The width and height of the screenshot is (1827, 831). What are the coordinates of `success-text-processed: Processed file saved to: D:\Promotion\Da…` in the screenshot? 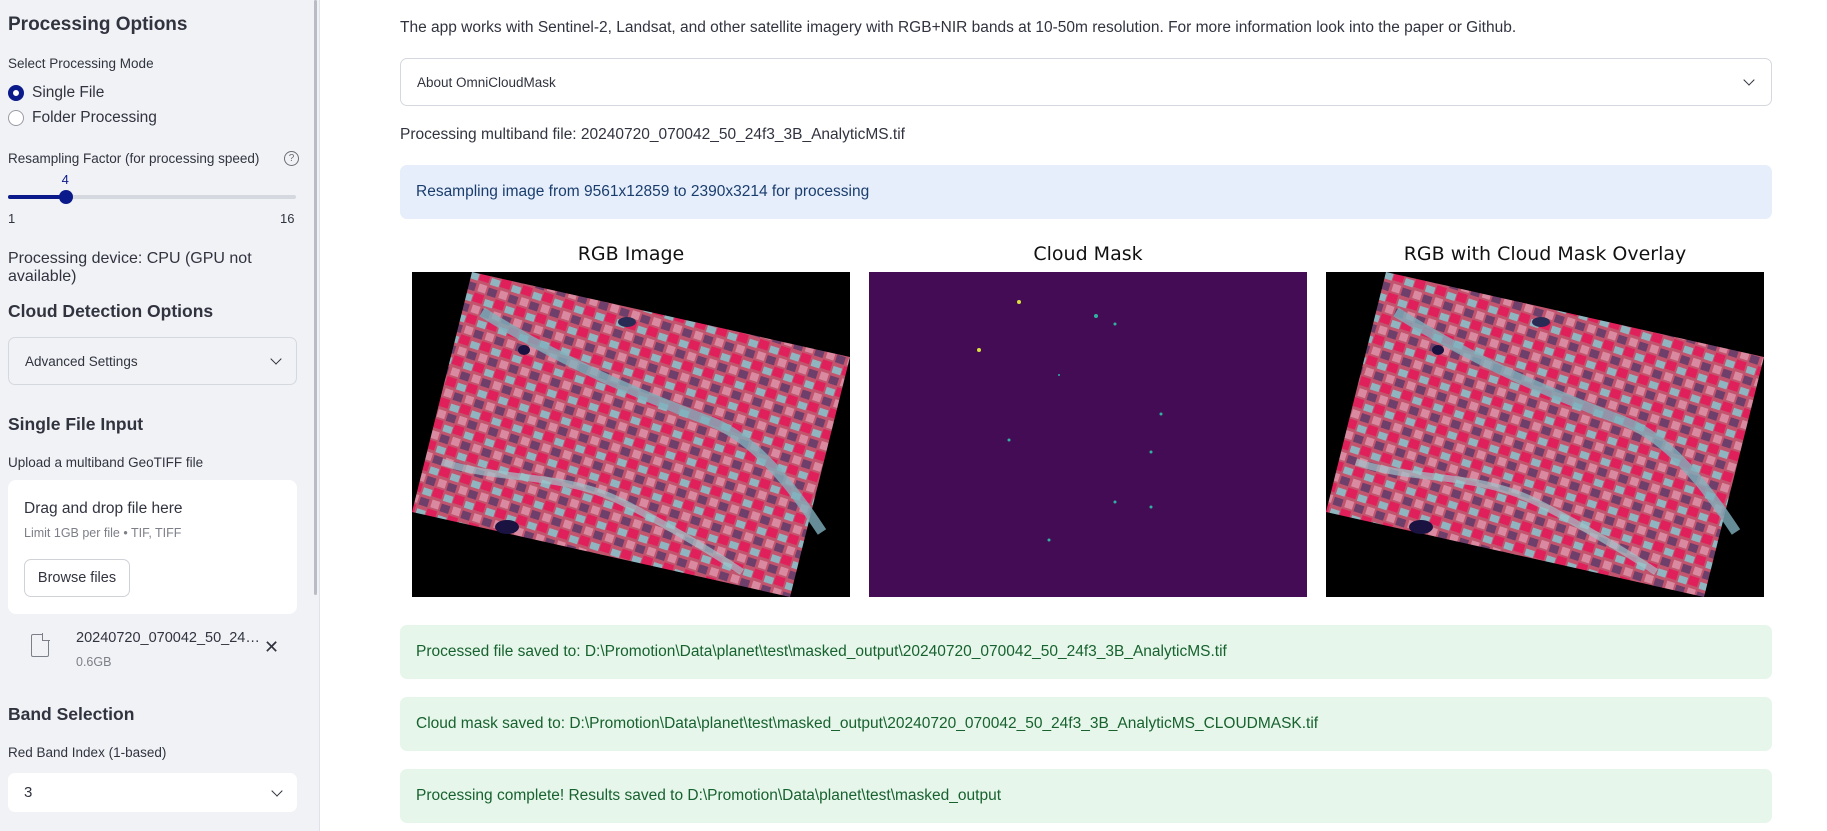 It's located at (821, 651).